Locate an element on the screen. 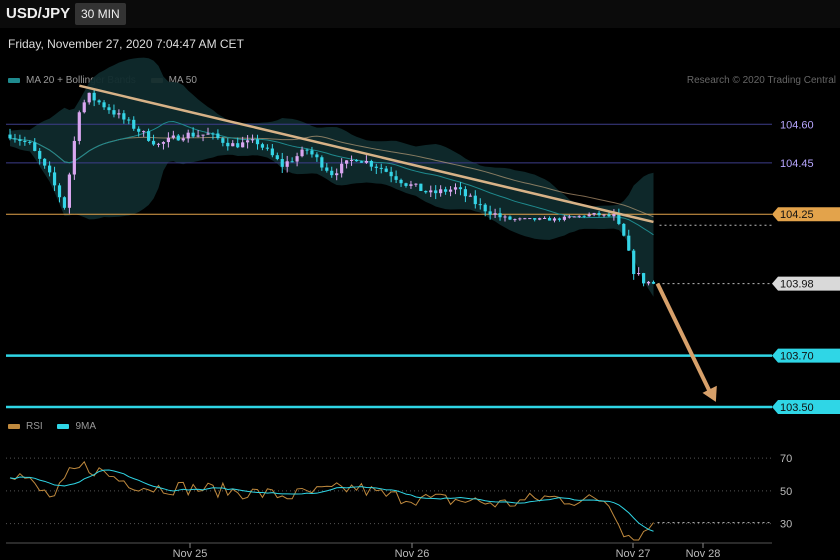  legend-item-ma20: MA 20 + Bollinger Bands is located at coordinates (72, 80).